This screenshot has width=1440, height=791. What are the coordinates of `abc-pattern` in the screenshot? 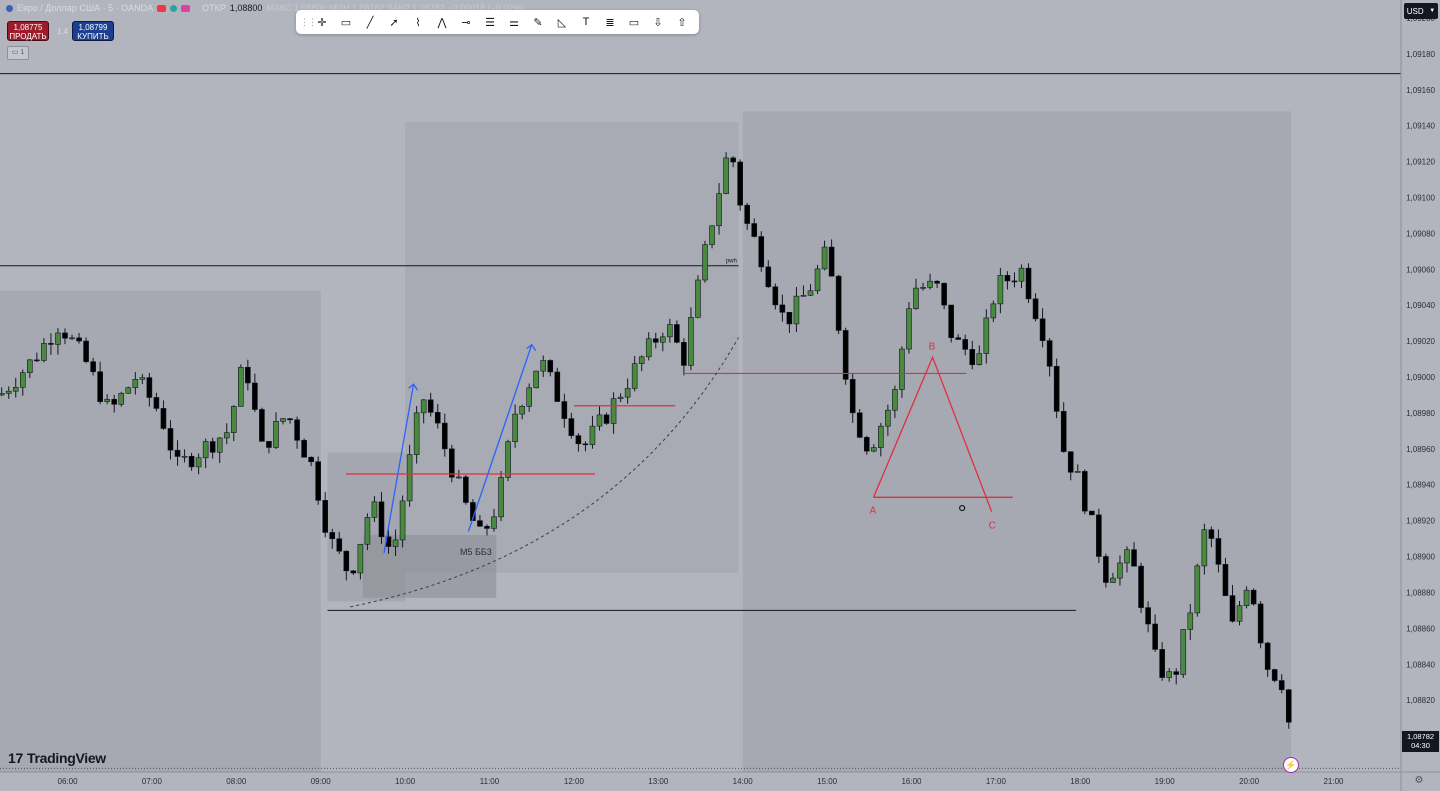 It's located at (932, 433).